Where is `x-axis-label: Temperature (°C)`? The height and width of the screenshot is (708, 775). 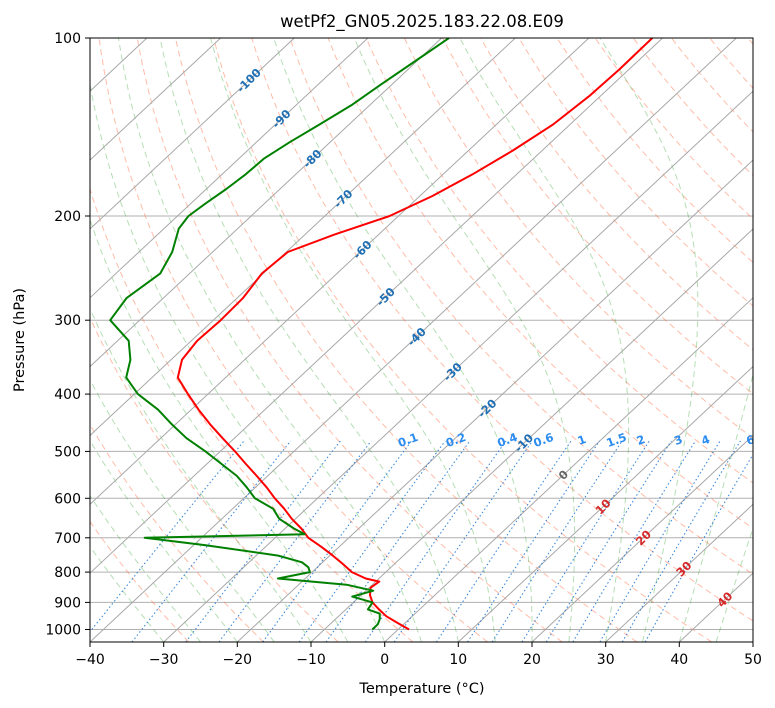 x-axis-label: Temperature (°C) is located at coordinates (421, 689).